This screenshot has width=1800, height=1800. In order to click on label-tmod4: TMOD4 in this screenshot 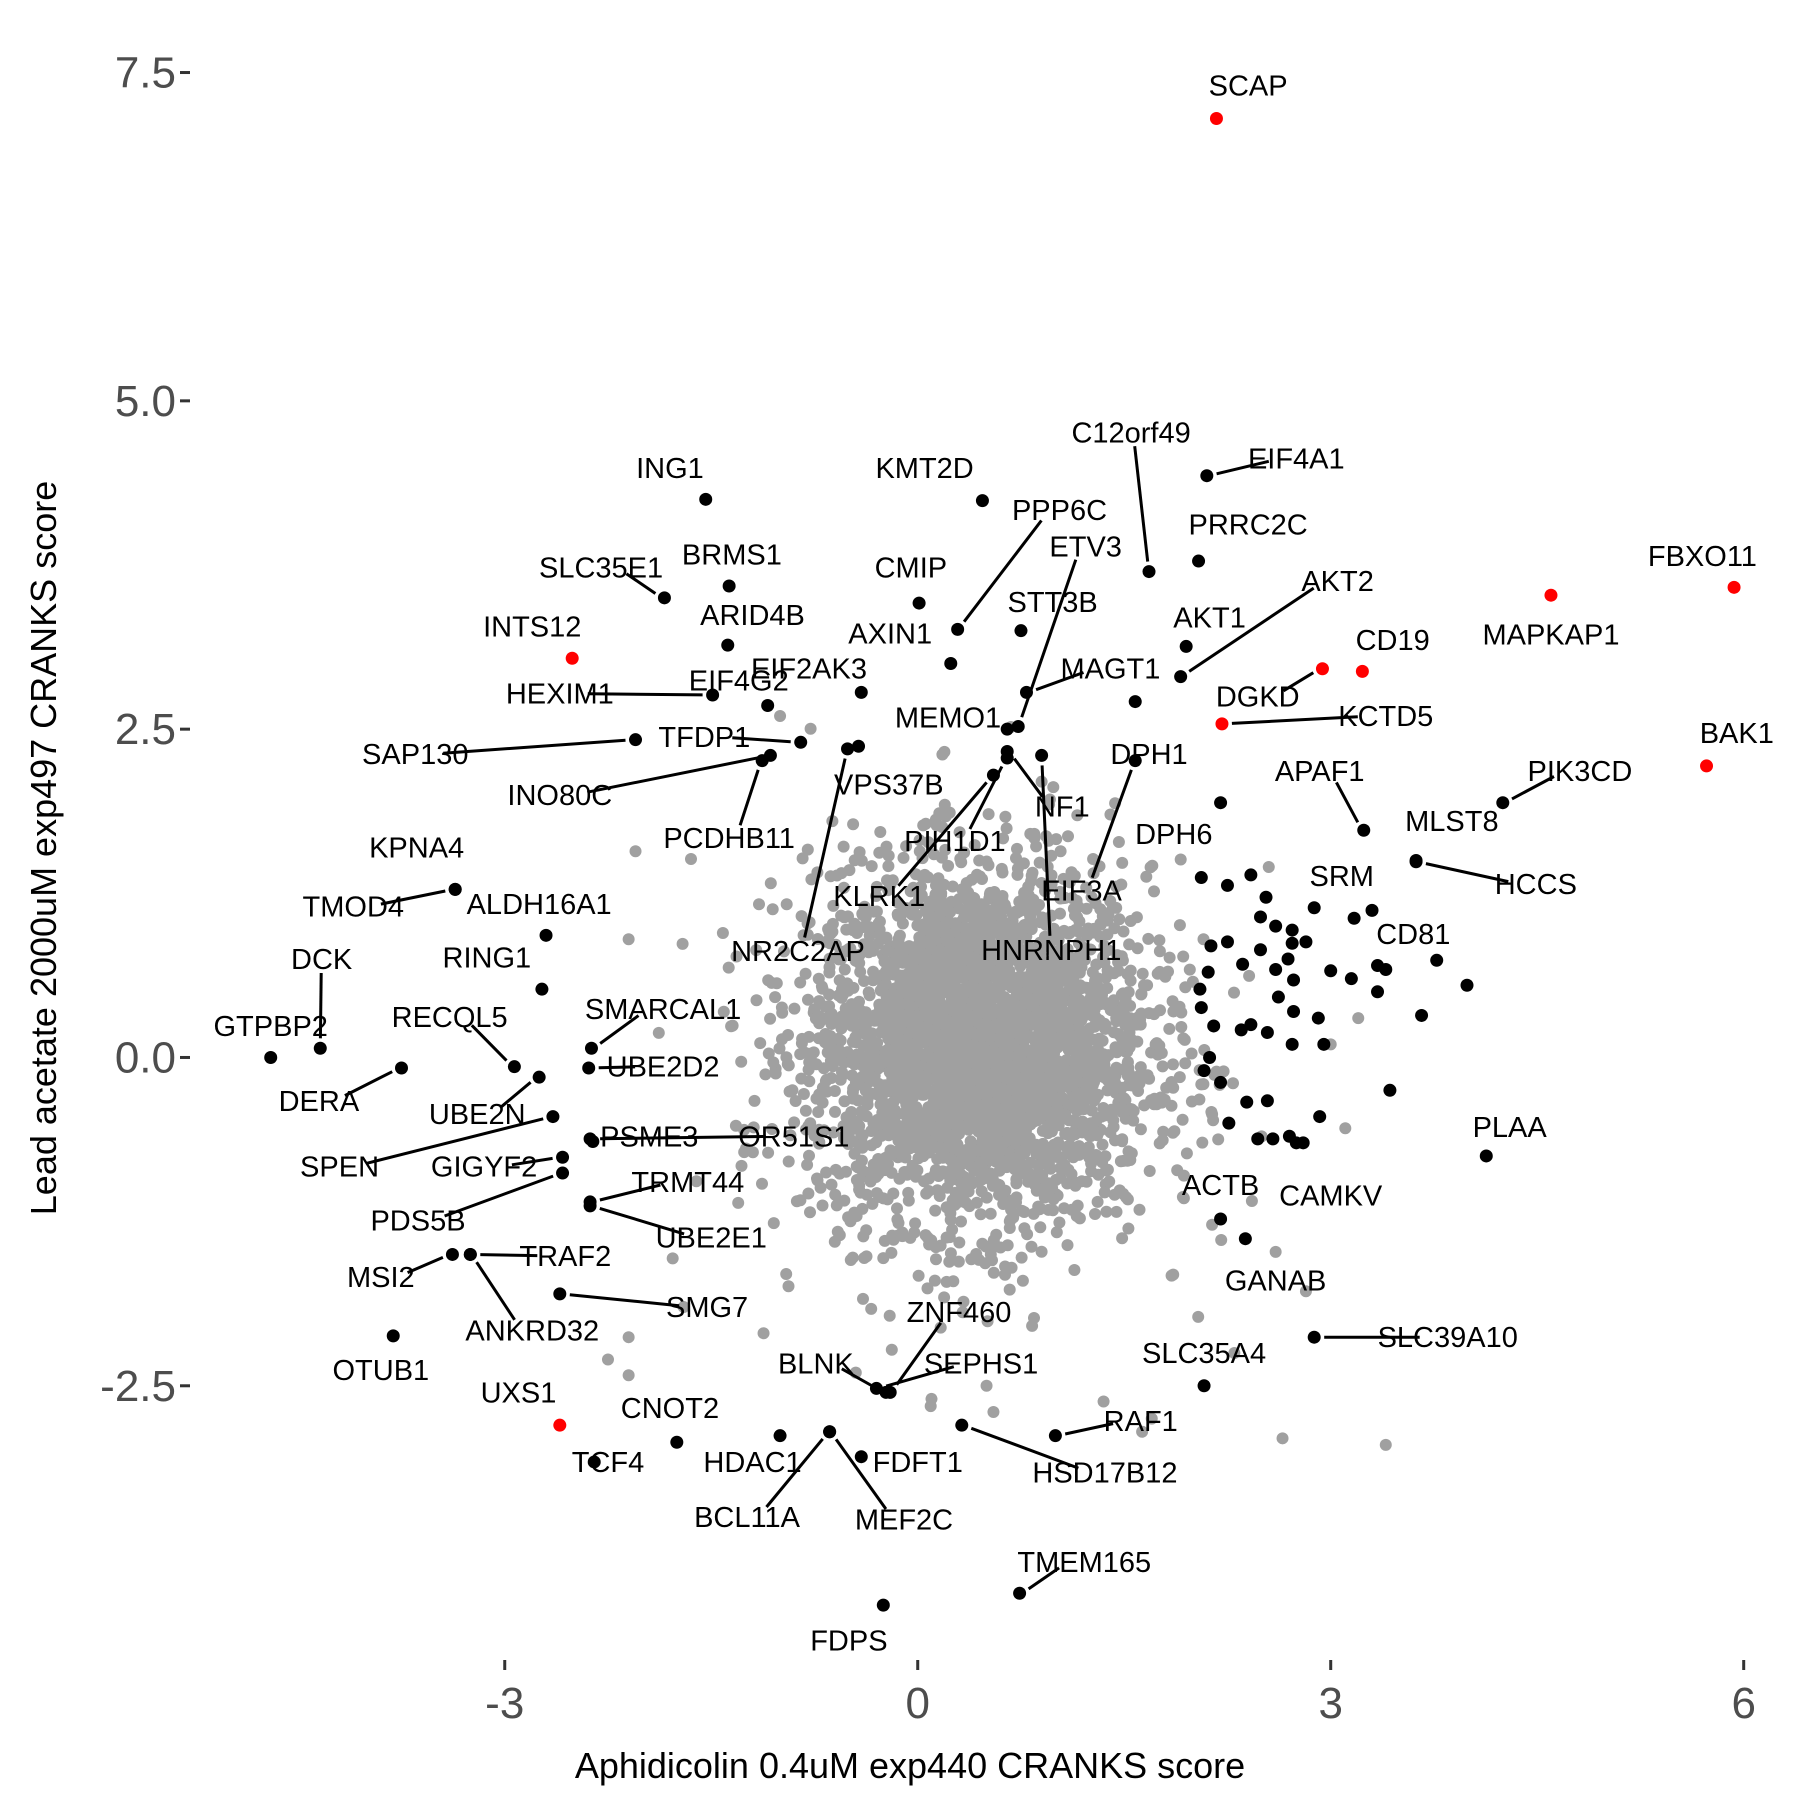, I will do `click(354, 907)`.